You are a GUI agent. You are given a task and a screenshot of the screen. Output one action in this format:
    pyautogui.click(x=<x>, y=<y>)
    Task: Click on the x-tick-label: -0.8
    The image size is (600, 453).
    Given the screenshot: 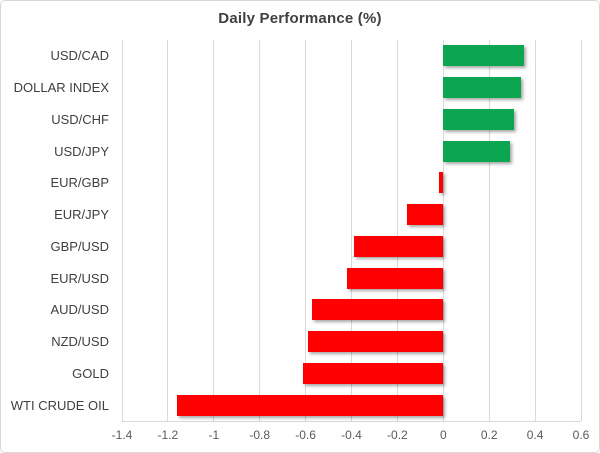 What is the action you would take?
    pyautogui.click(x=260, y=435)
    